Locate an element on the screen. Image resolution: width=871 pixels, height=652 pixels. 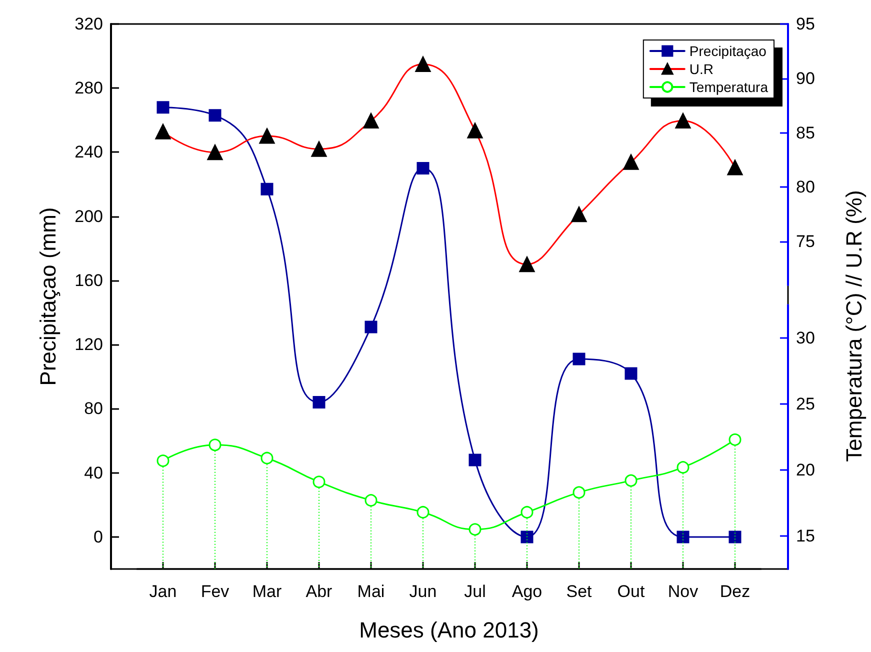
y2-tick-label: 30 is located at coordinates (805, 338).